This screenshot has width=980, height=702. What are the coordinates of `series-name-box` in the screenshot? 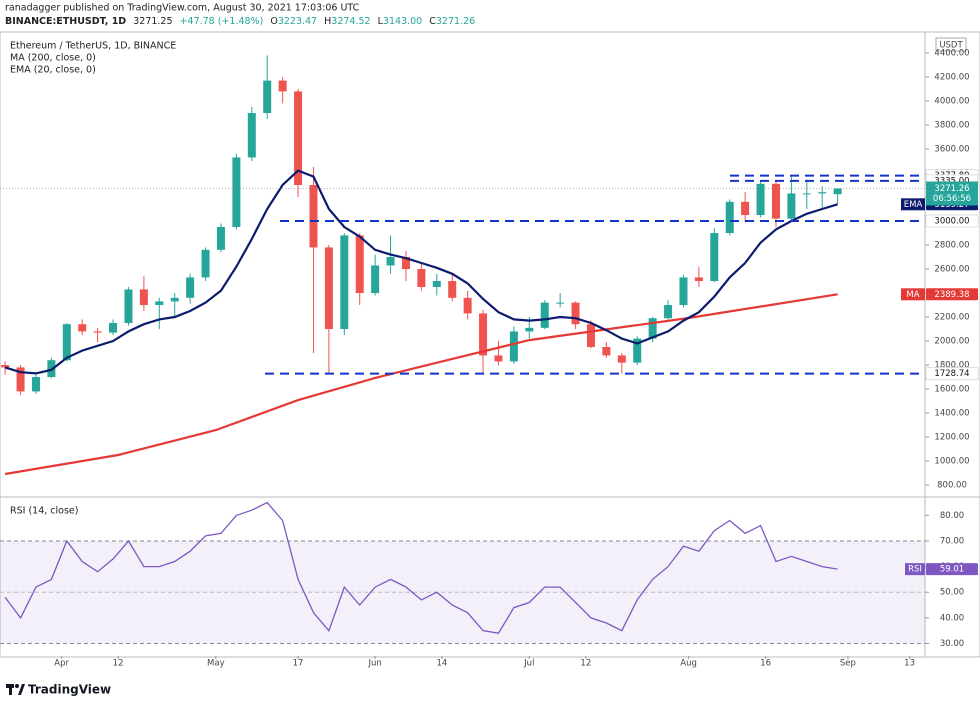 It's located at (915, 569).